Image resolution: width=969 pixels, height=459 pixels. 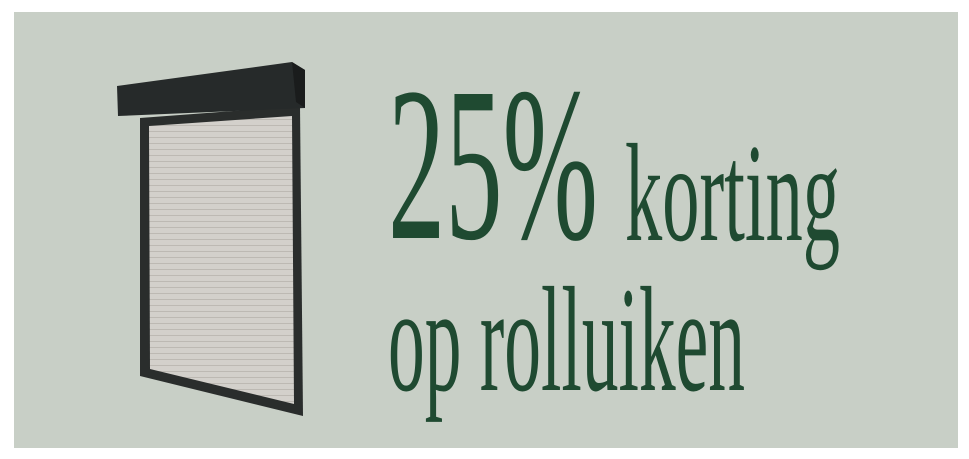 What do you see at coordinates (211, 89) in the screenshot?
I see `shutter-box` at bounding box center [211, 89].